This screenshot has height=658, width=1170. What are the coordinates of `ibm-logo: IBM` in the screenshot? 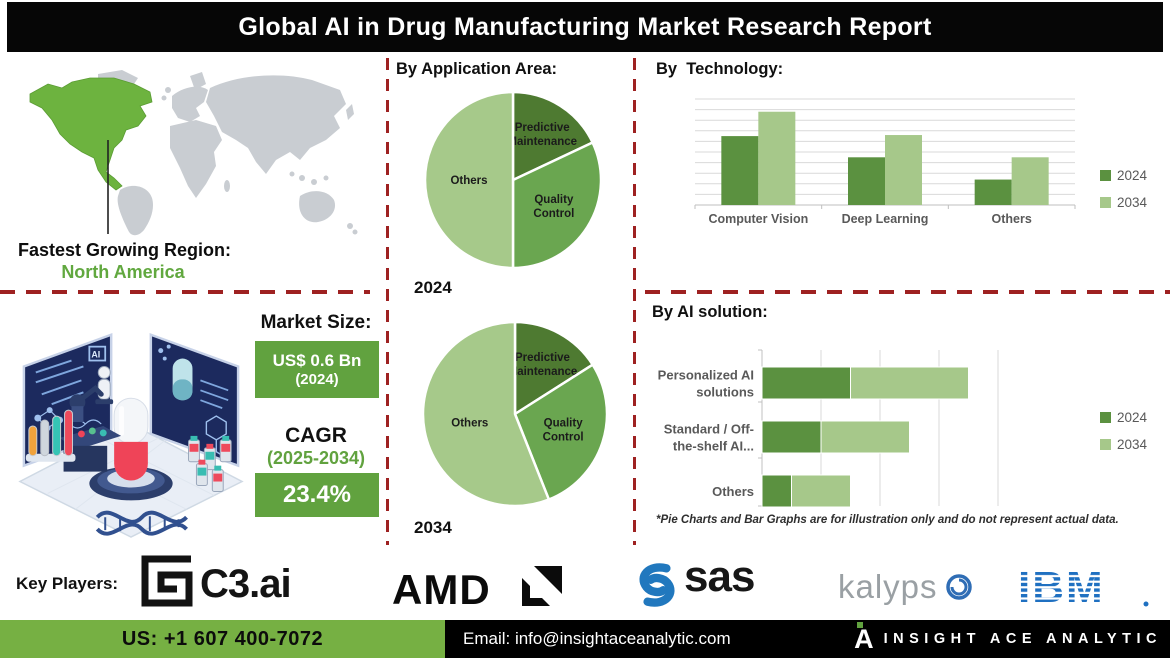 It's located at (1083, 588).